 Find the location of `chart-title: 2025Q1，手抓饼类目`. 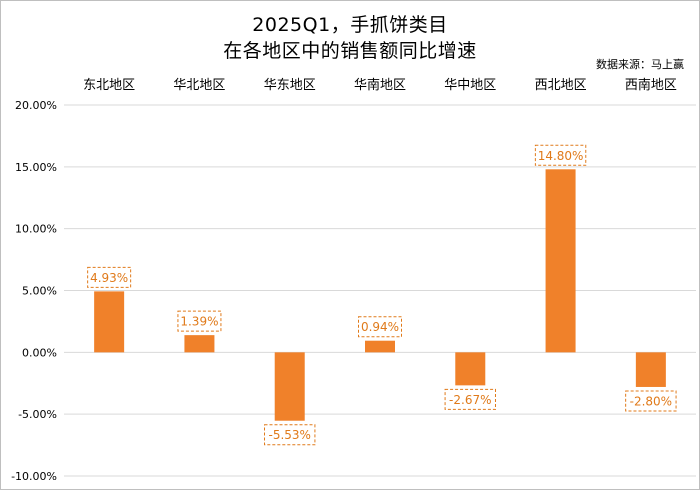

chart-title: 2025Q1，手抓饼类目 is located at coordinates (350, 25).